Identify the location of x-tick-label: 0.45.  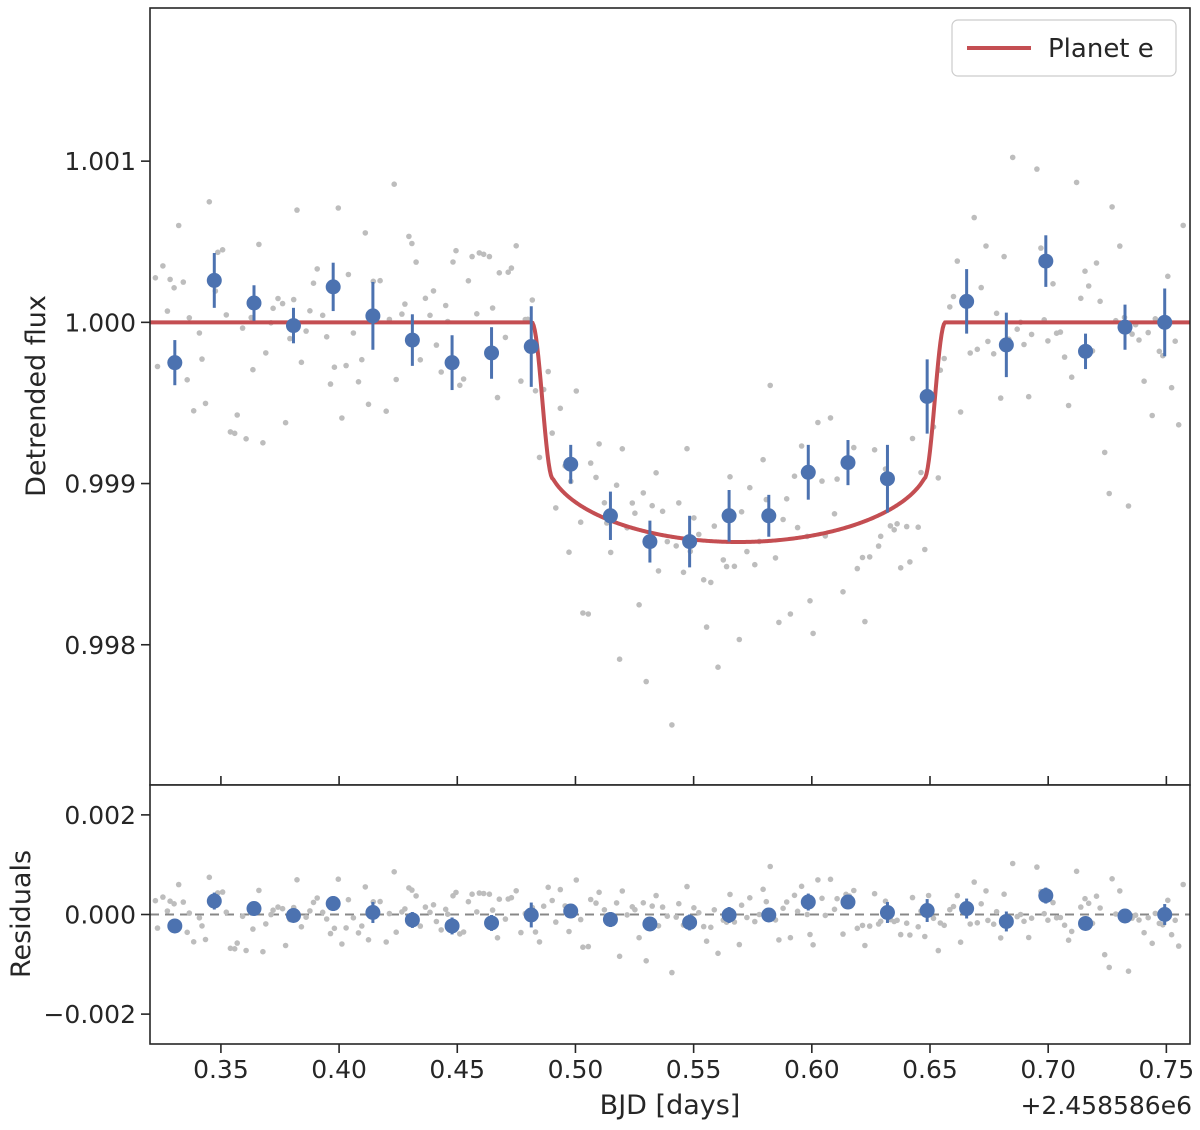
(457, 1069).